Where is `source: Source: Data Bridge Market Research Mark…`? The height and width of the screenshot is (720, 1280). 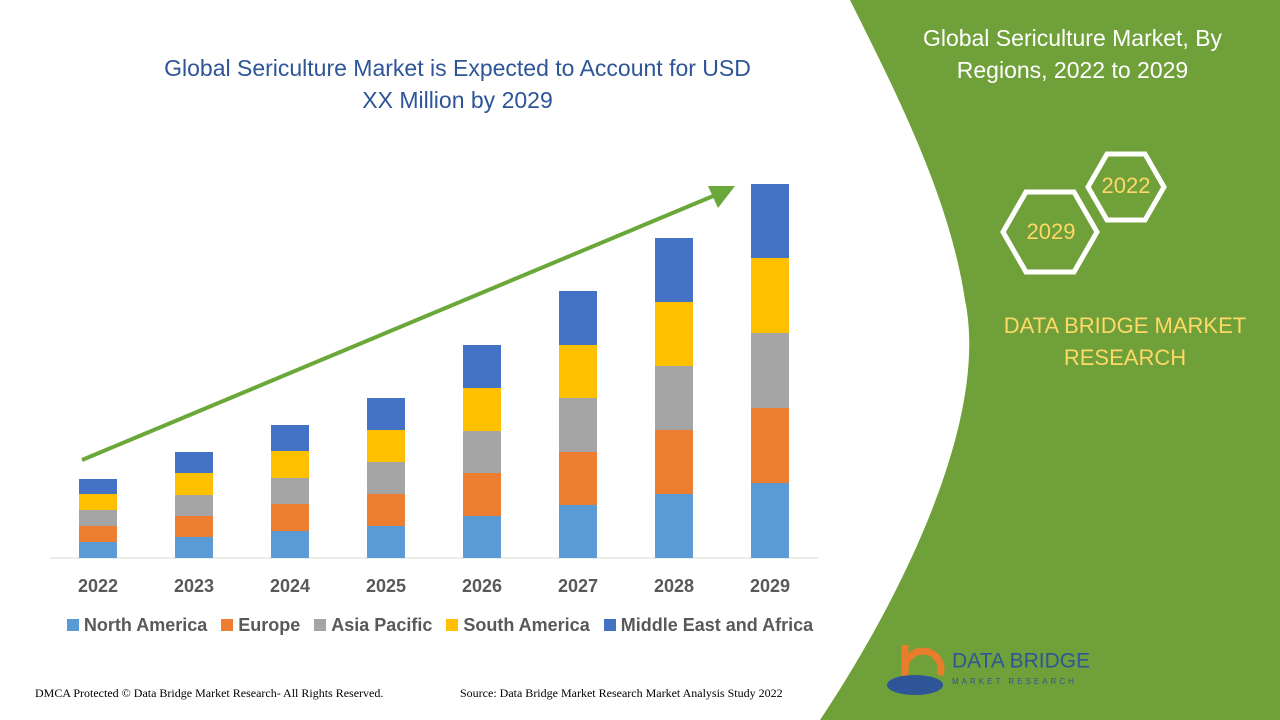
source: Source: Data Bridge Market Research Mark… is located at coordinates (621, 693).